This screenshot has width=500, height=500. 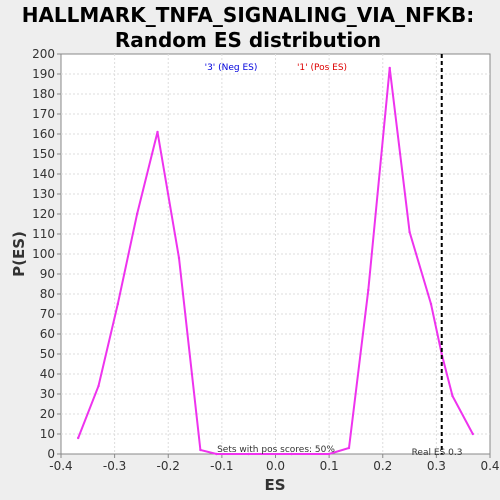 What do you see at coordinates (43, 154) in the screenshot?
I see `y-tick-label: 150` at bounding box center [43, 154].